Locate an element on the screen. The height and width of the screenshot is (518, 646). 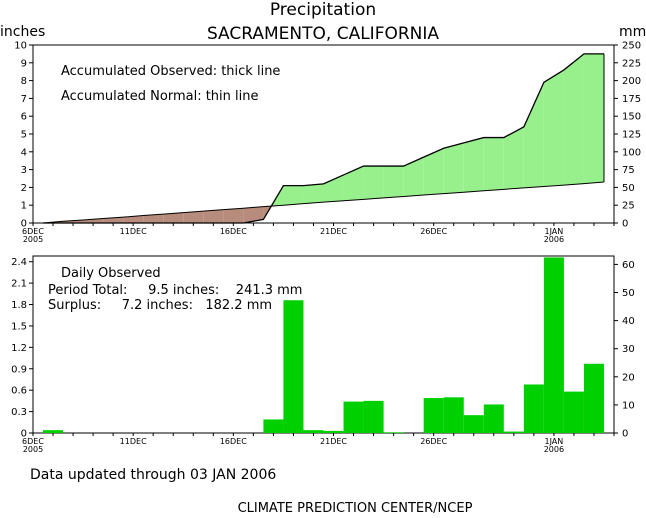
bottom-note-surplus: Surplus: 7.2 inches: 182.2 mm is located at coordinates (160, 305).